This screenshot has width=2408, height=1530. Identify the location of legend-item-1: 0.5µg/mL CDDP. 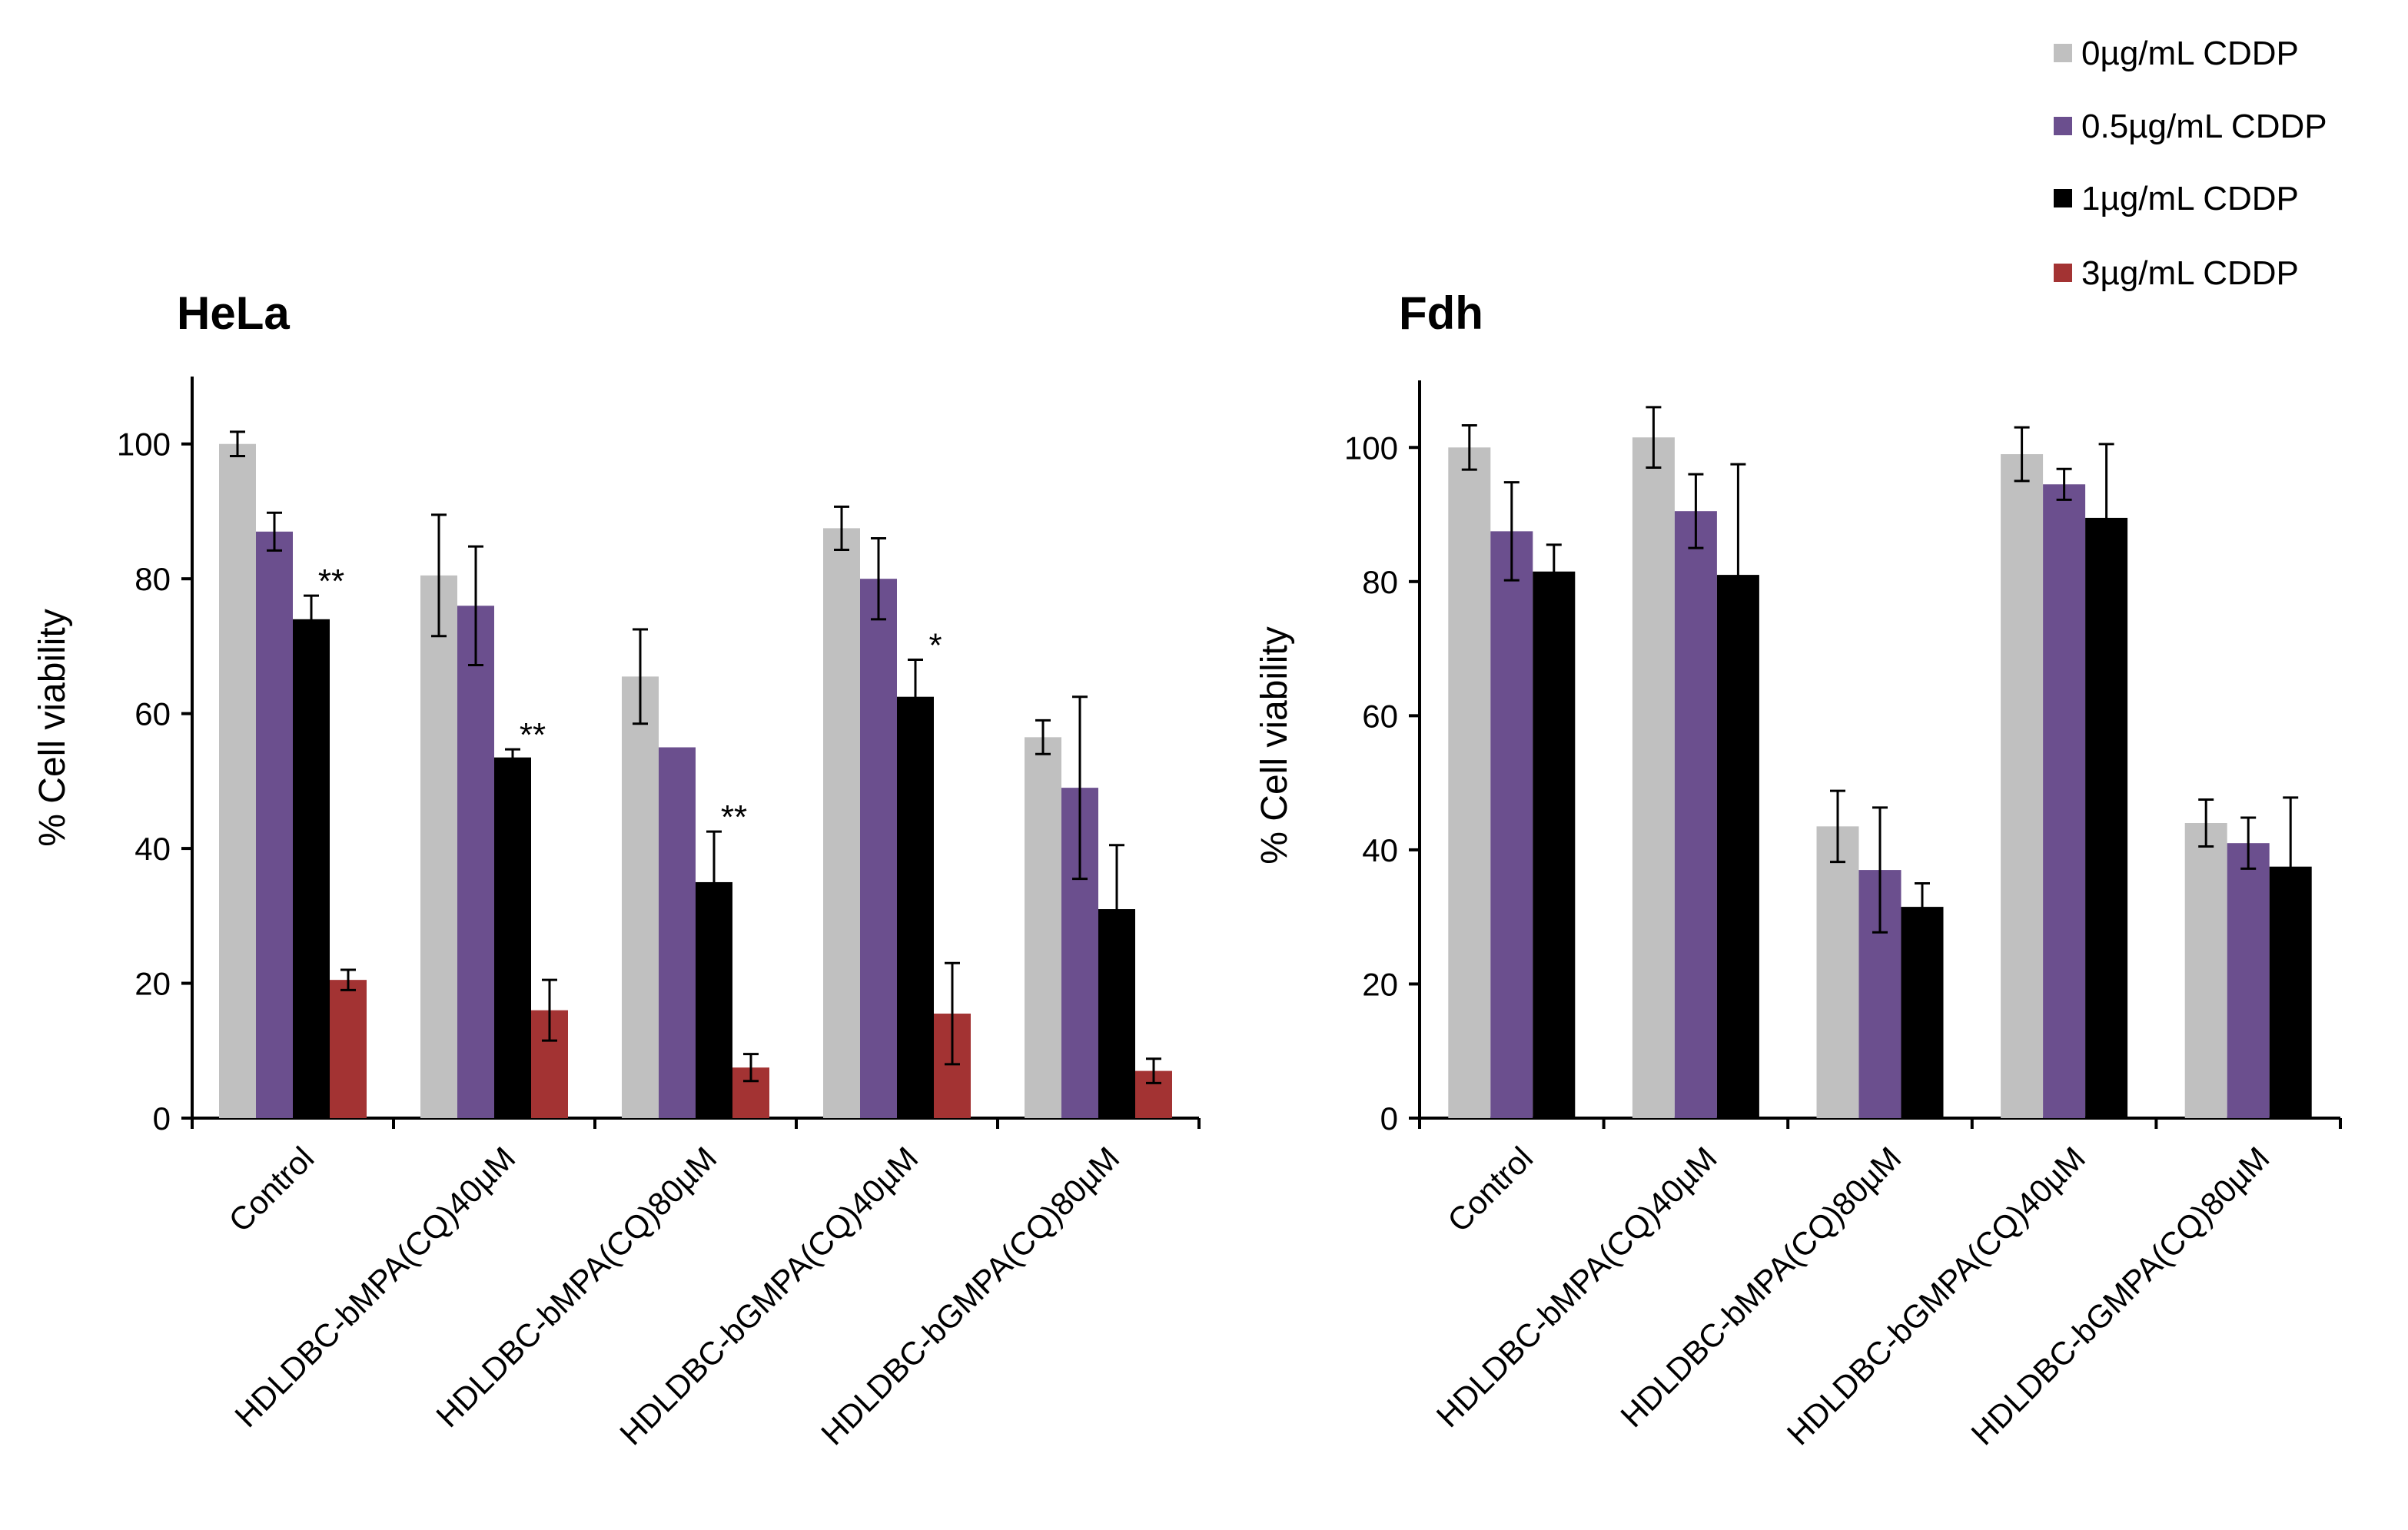
(2190, 126).